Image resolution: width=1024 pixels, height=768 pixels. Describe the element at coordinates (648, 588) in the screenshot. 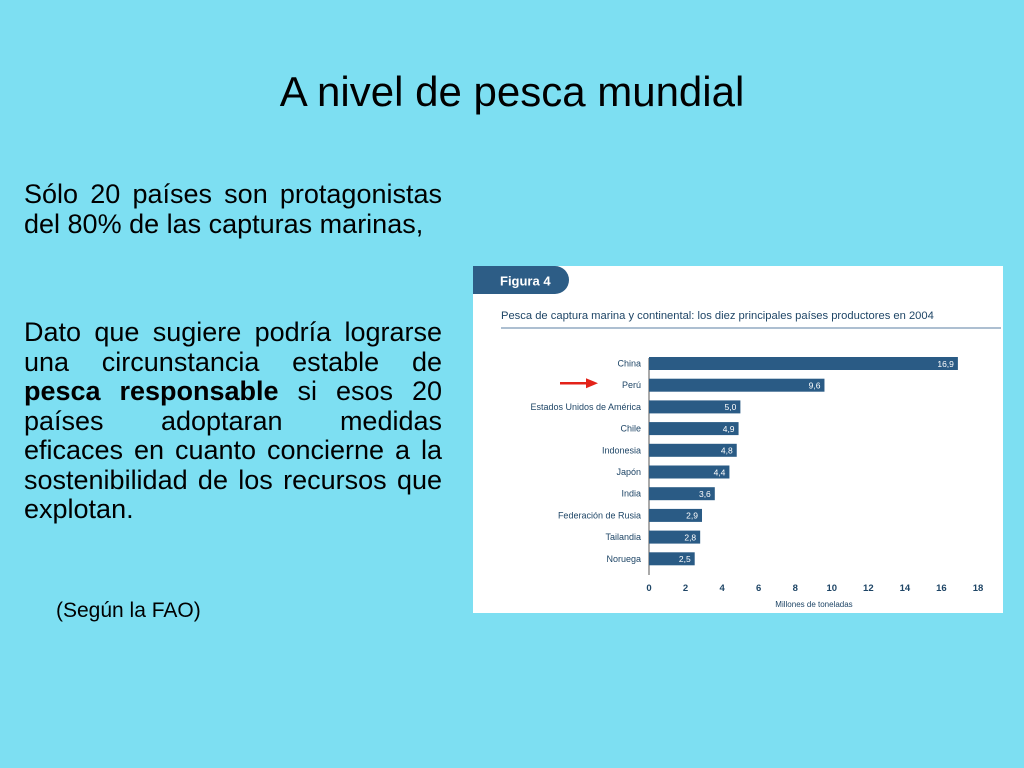

I see `x-tick-label-0: 0` at that location.